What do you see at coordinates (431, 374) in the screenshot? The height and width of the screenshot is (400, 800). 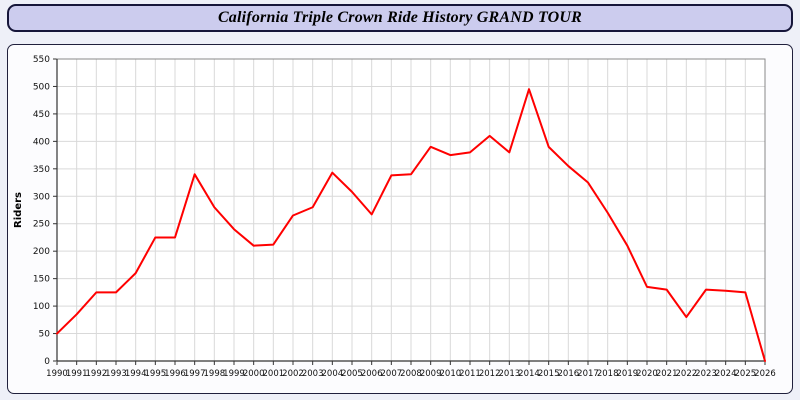 I see `svg-text: 2009` at bounding box center [431, 374].